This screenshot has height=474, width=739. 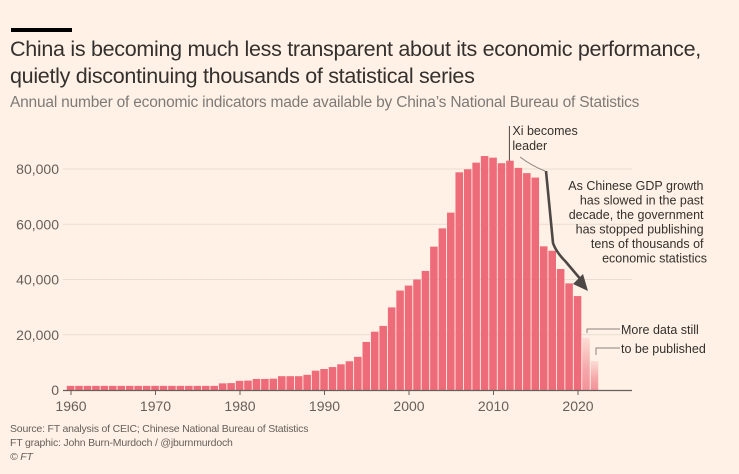 I want to click on y-tick-label: 60,000, so click(x=37, y=224).